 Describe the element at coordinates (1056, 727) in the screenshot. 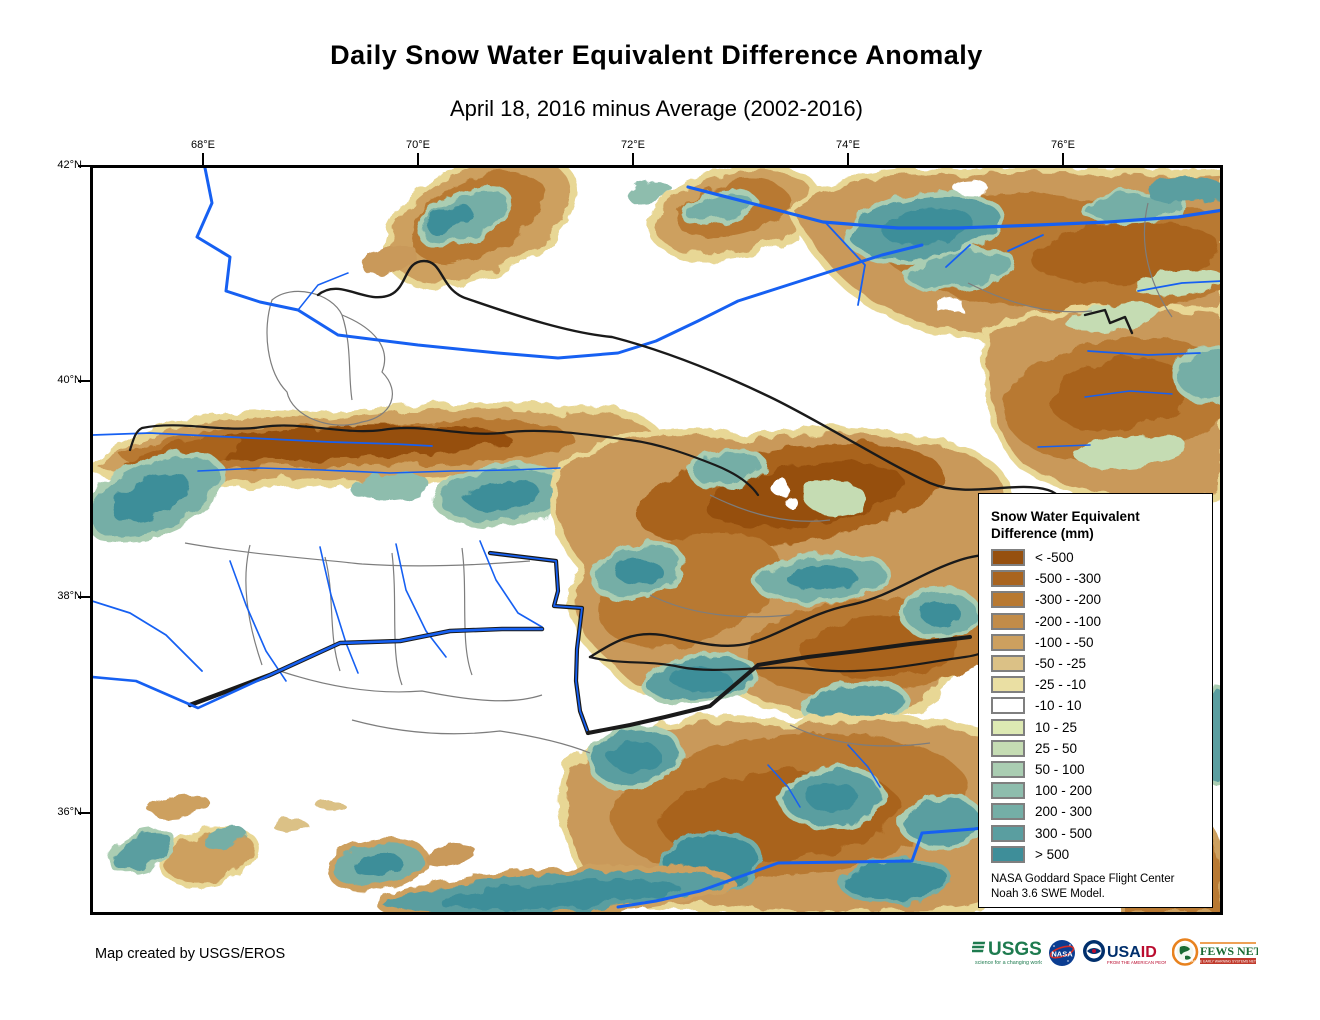

I see `legend-label: 10 - 25` at that location.